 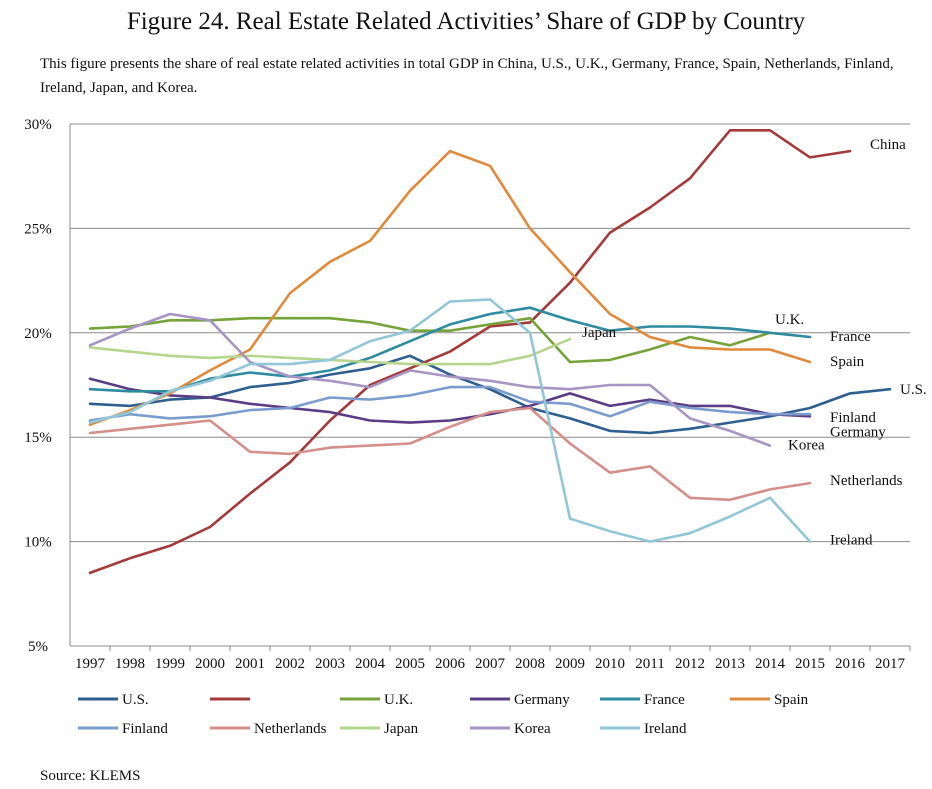 What do you see at coordinates (38, 334) in the screenshot?
I see `y-tick-label: 20%` at bounding box center [38, 334].